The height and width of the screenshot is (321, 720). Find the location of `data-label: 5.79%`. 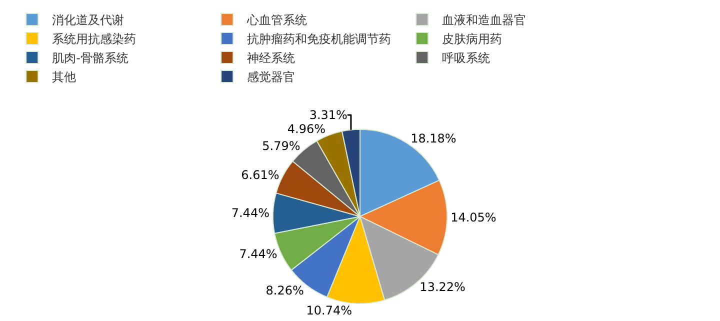

data-label: 5.79% is located at coordinates (281, 145).